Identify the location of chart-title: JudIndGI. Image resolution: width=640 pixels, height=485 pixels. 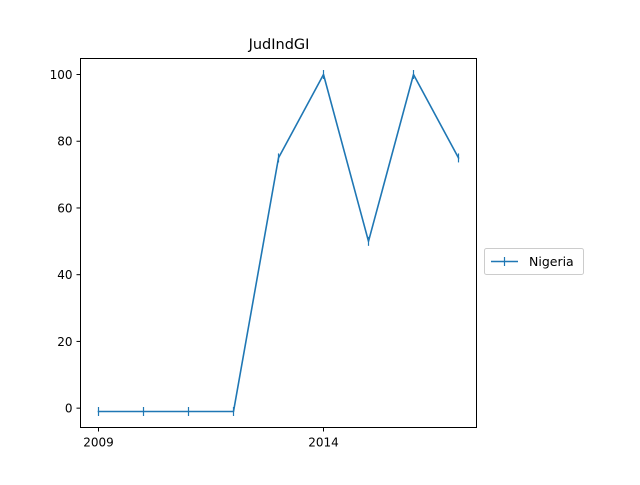
(279, 45).